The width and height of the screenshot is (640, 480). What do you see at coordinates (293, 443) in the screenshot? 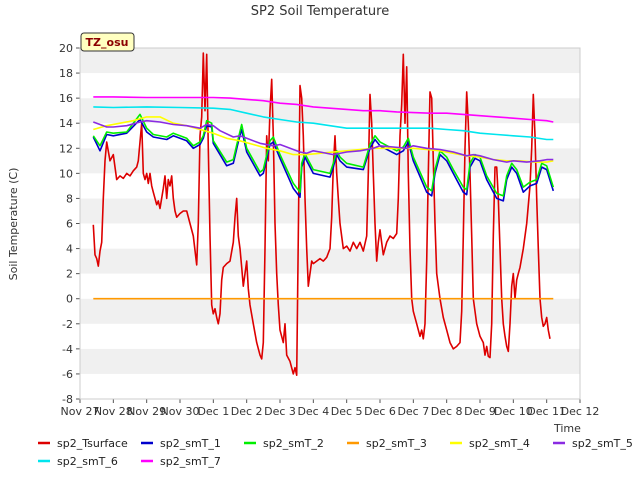
I see `legend-label-sp2_smT_2: sp2_smT_2` at bounding box center [293, 443].